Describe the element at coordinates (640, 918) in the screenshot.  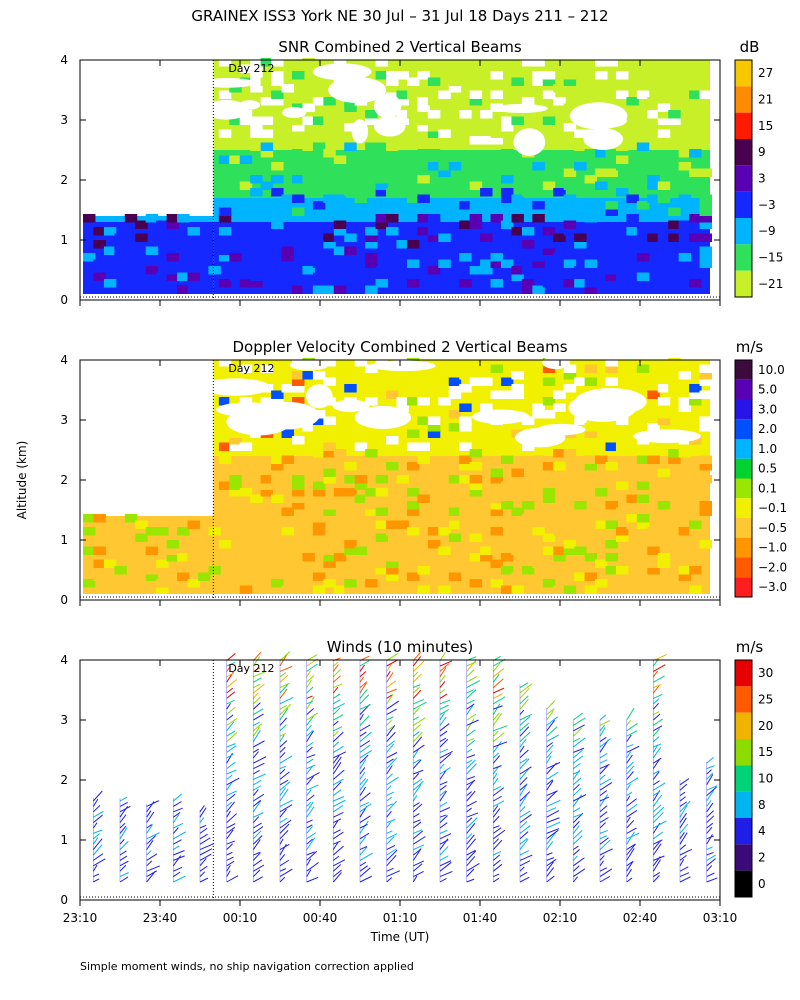
I see `x-tick-label: 02:40` at that location.